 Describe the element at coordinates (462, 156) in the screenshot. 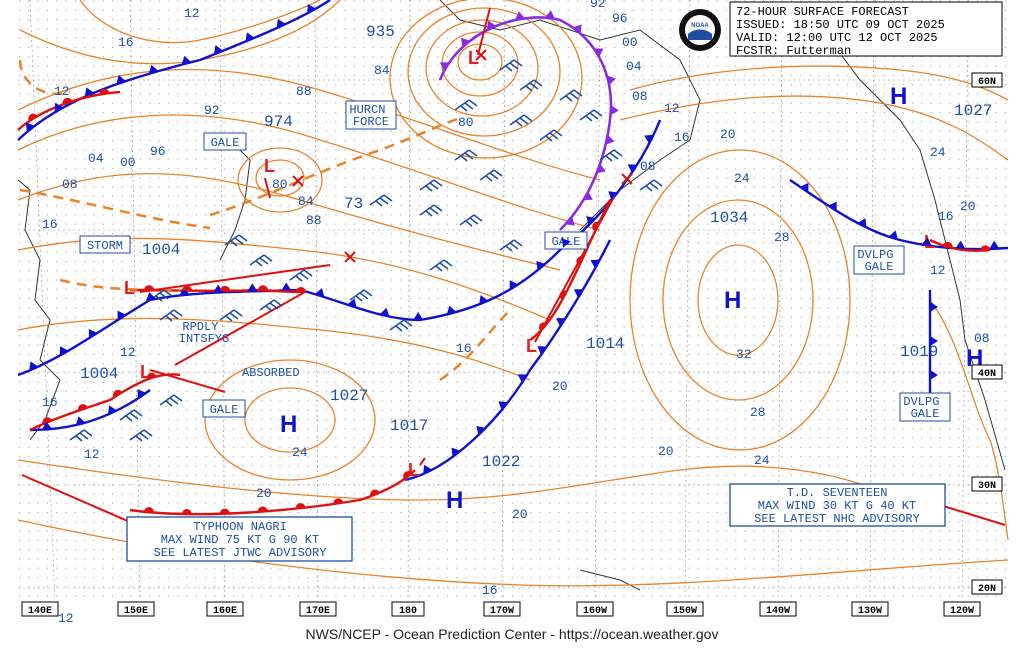

I see `low-crosses` at that location.